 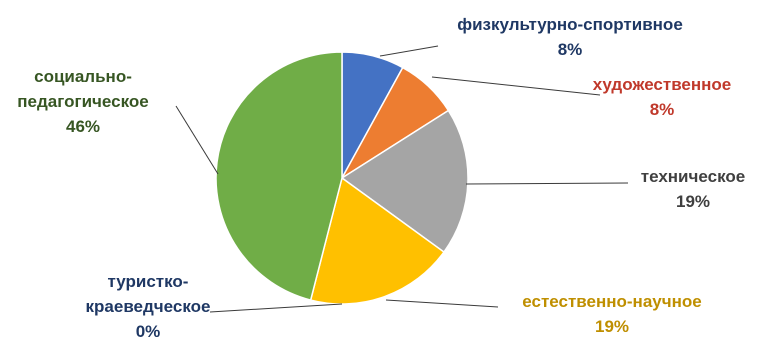 What do you see at coordinates (83, 126) in the screenshot?
I see `data-label-percent: 46%` at bounding box center [83, 126].